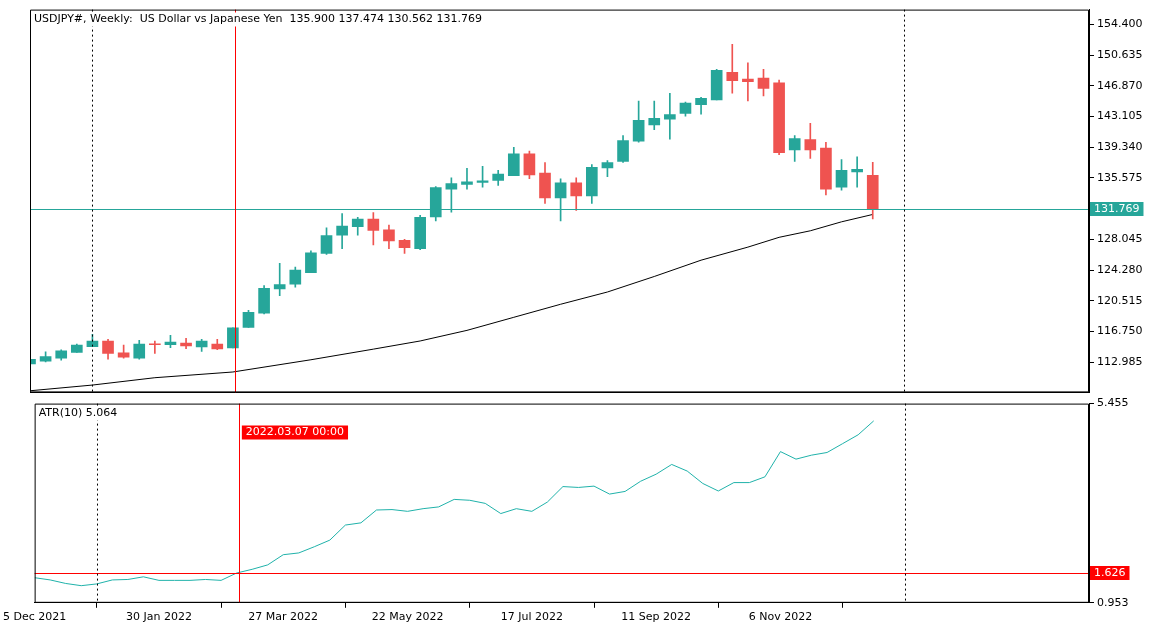 The height and width of the screenshot is (627, 1161). Describe the element at coordinates (258, 19) in the screenshot. I see `chart-title: USDJPY#, Weekly: US Dollar vs Japanese Yen 135.900 137.474 130.562 131.769` at that location.